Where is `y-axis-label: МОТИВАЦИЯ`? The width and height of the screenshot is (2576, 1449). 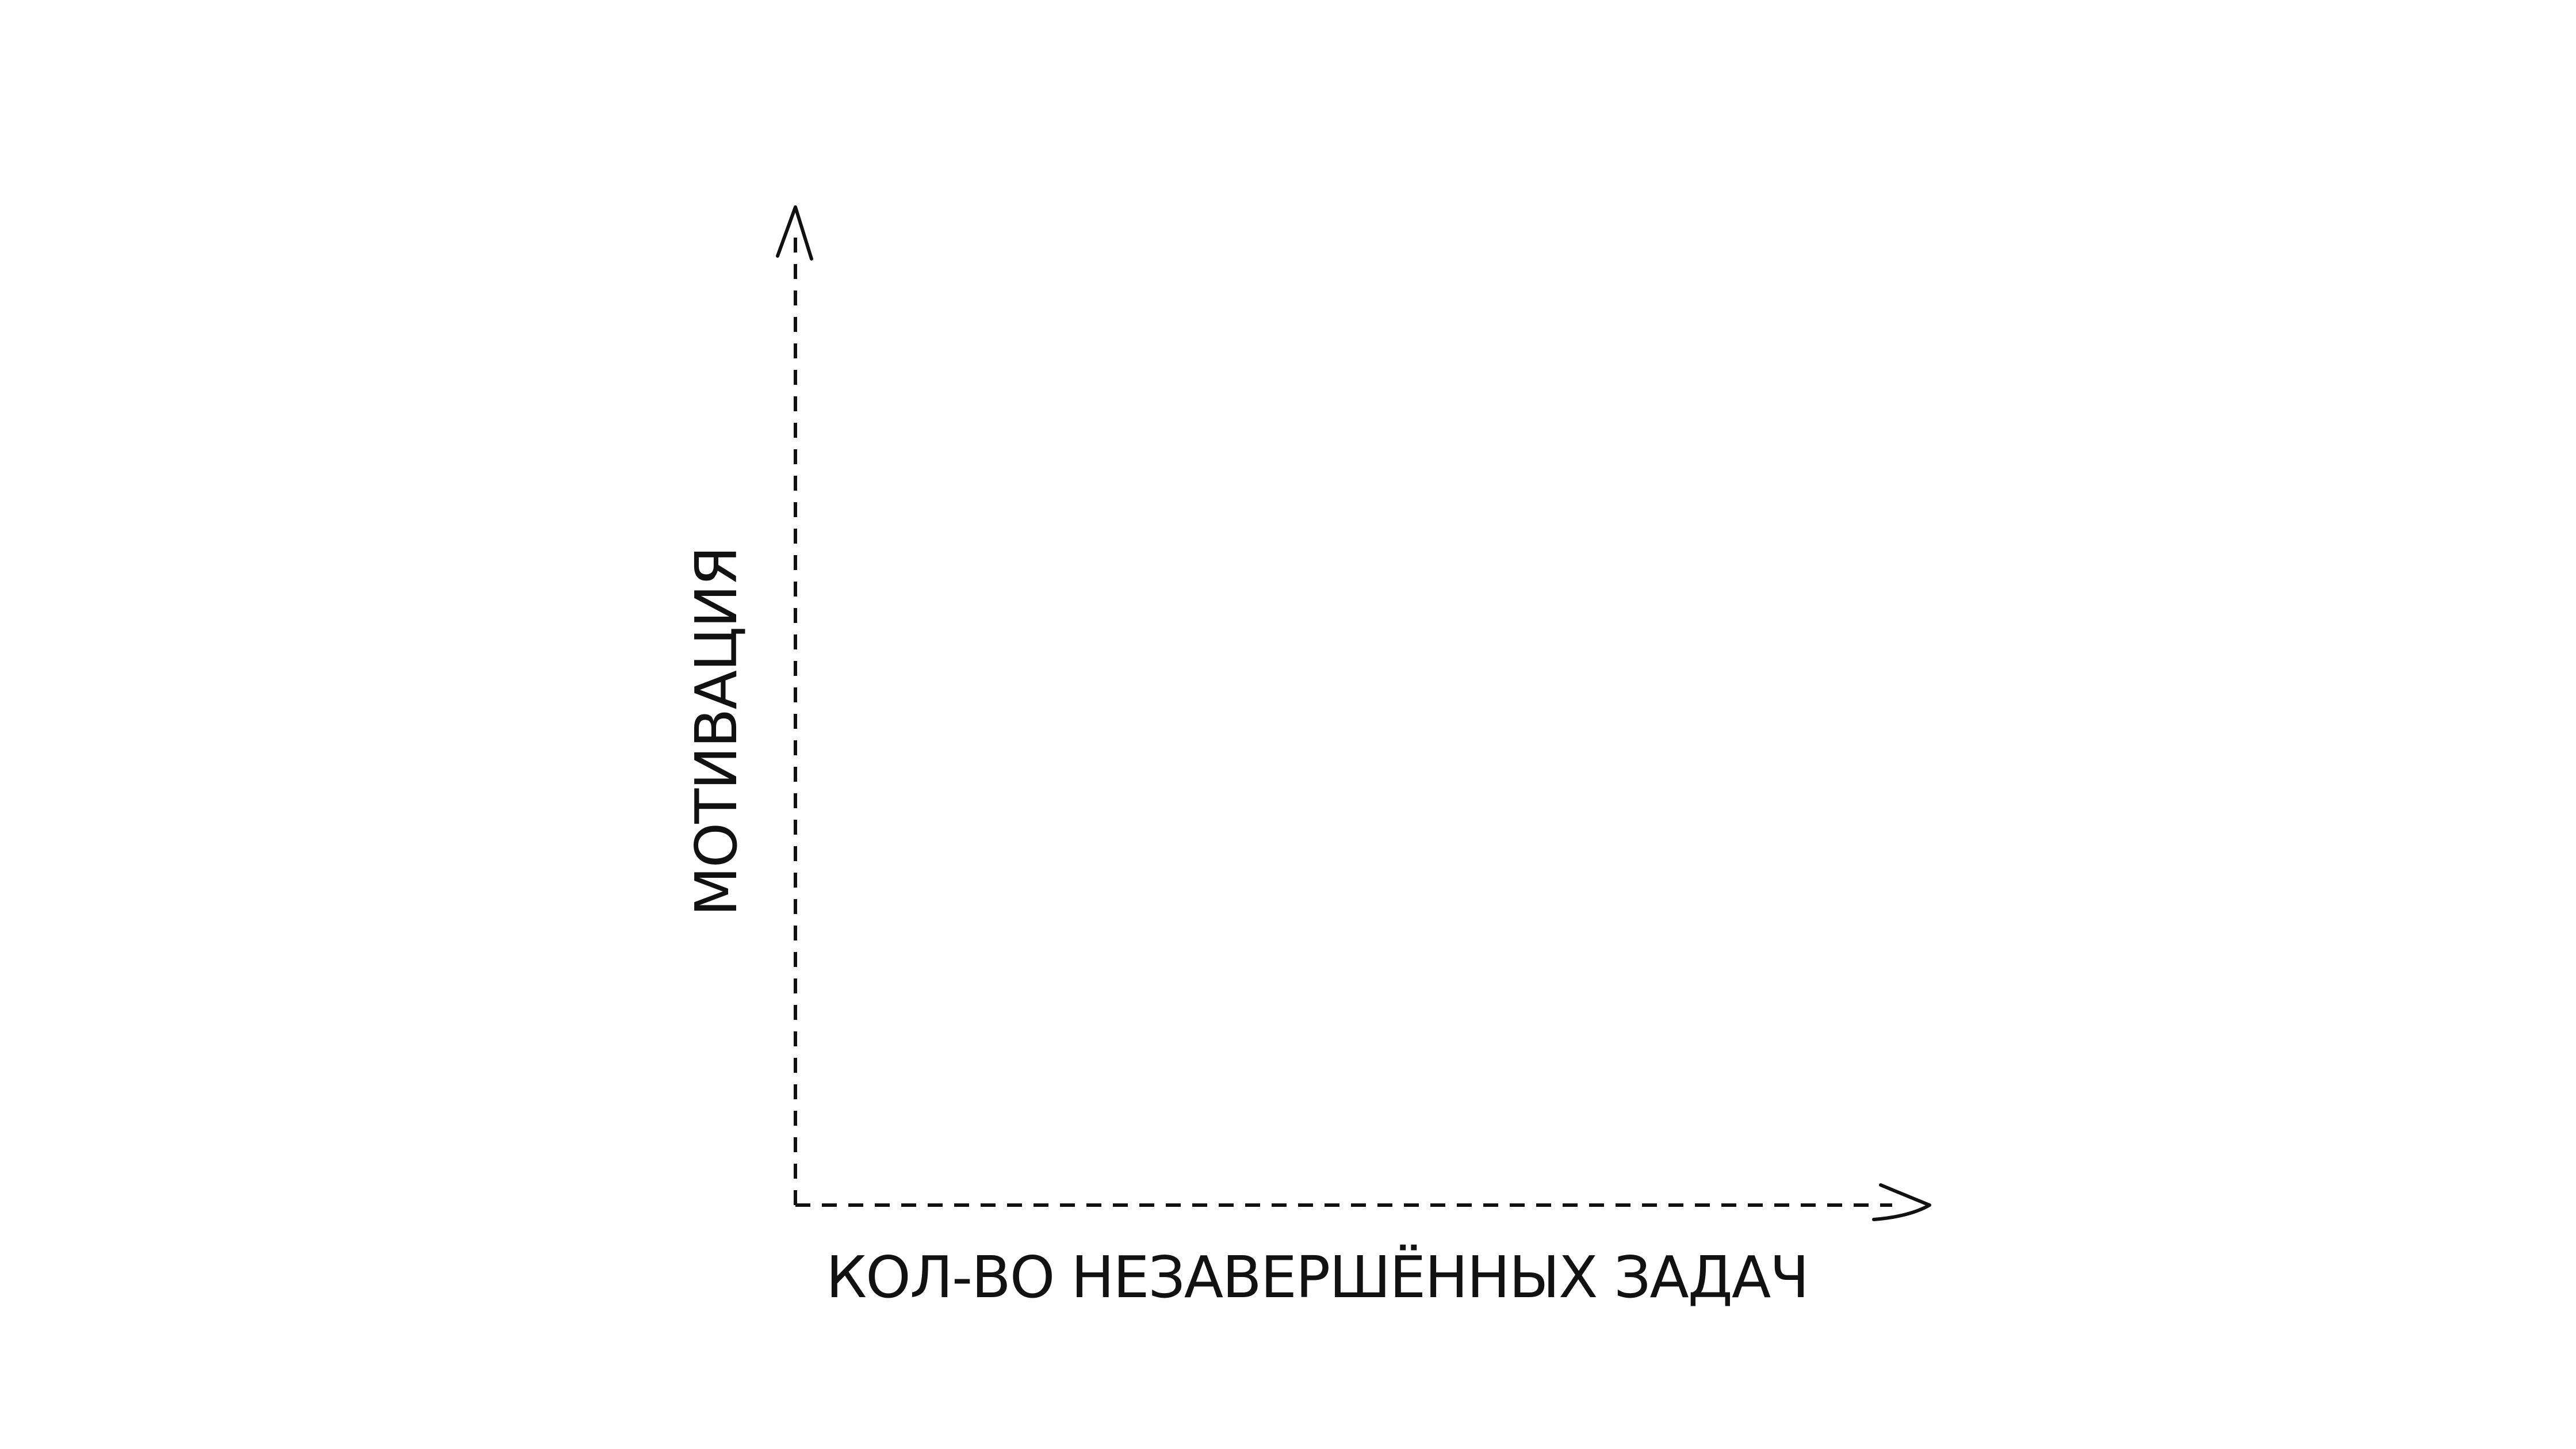
y-axis-label: МОТИВАЦИЯ is located at coordinates (716, 731).